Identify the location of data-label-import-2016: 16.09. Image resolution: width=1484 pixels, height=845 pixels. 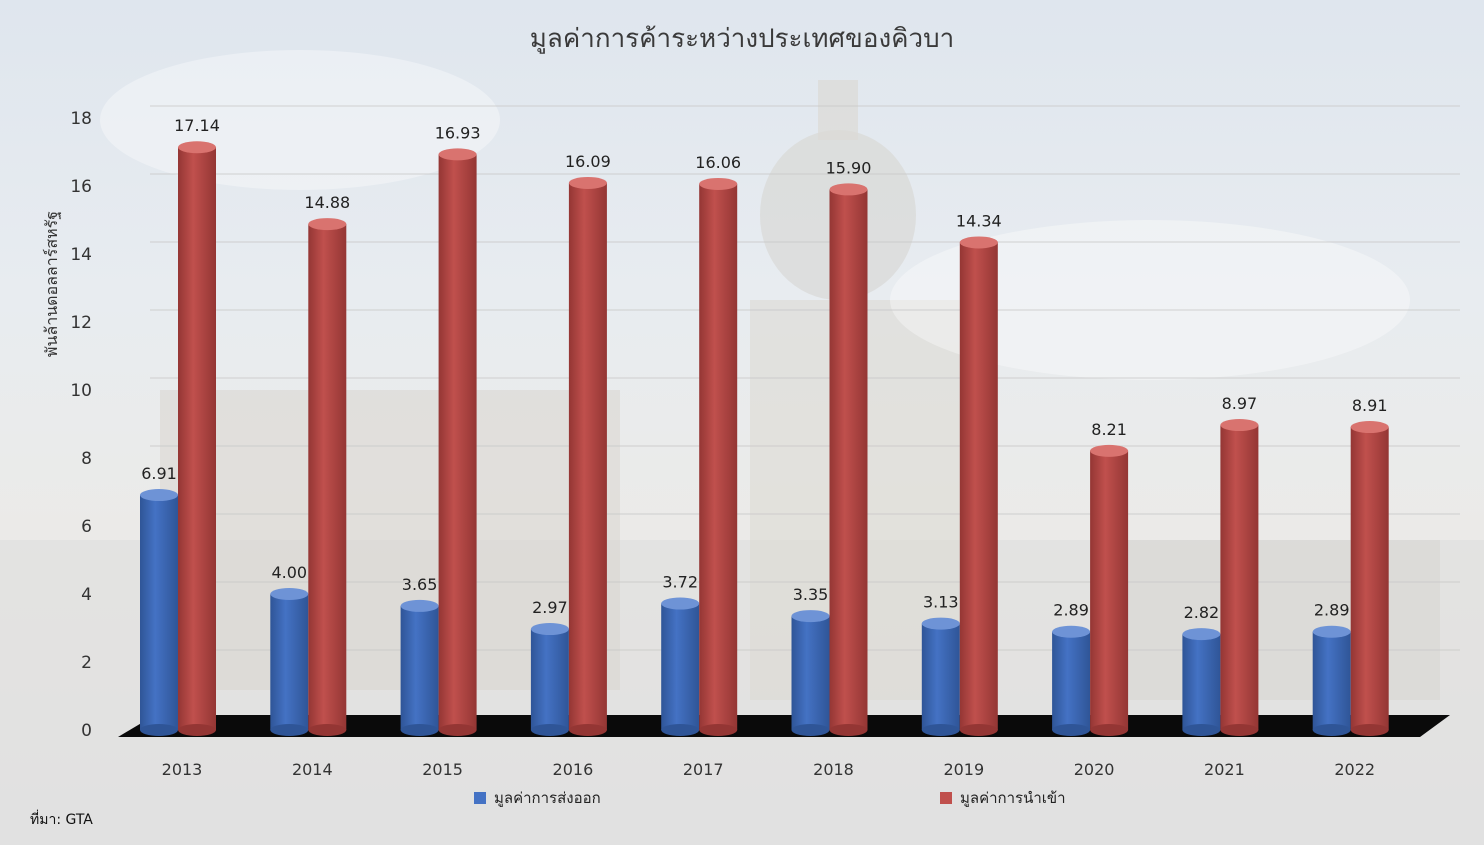
(588, 161).